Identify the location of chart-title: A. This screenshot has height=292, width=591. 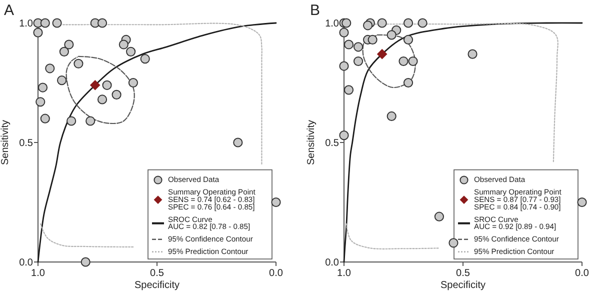
(9, 10).